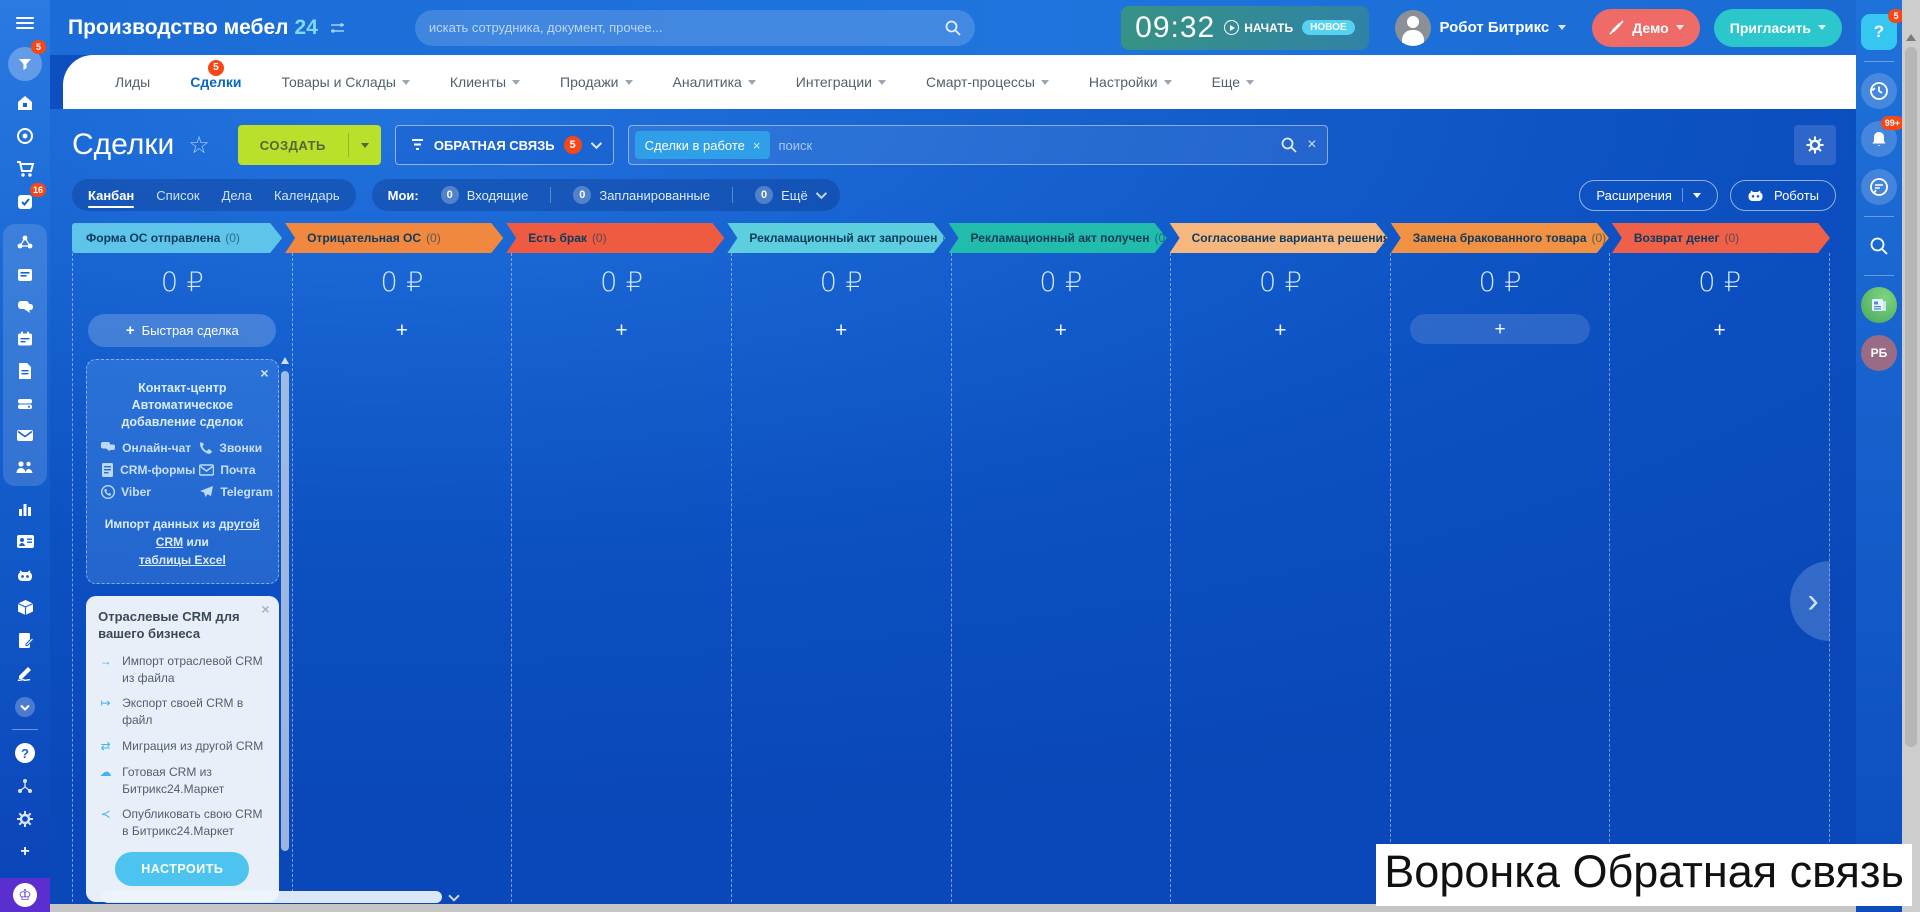  I want to click on invite-button: Пригласить, so click(1777, 27).